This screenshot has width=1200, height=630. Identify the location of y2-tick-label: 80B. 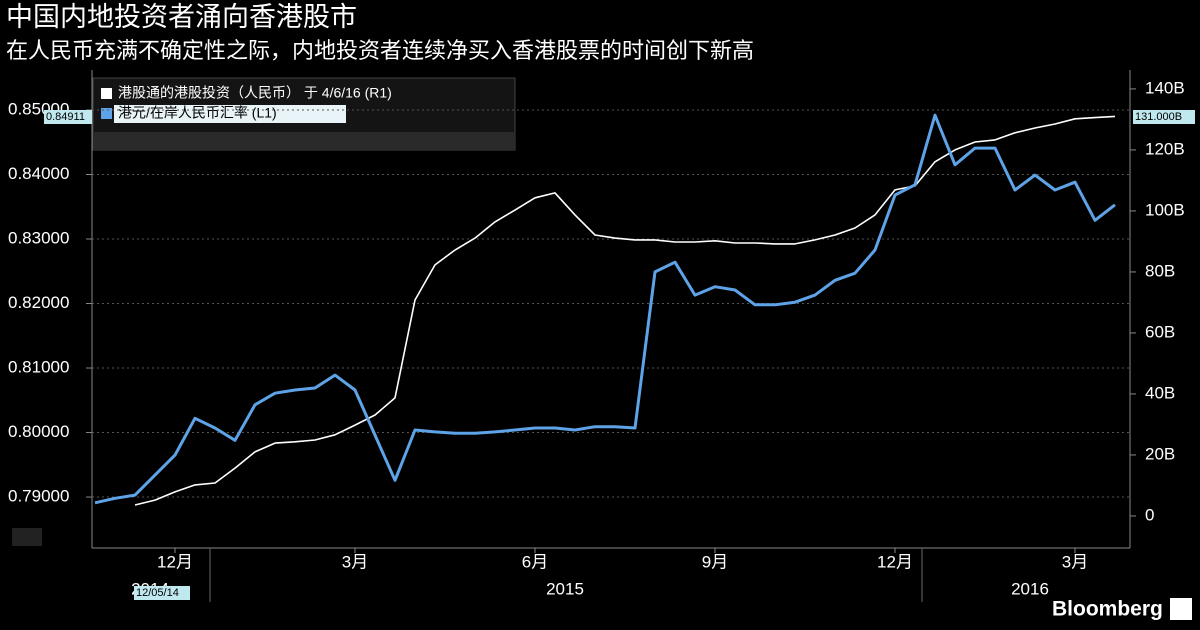
(1160, 270).